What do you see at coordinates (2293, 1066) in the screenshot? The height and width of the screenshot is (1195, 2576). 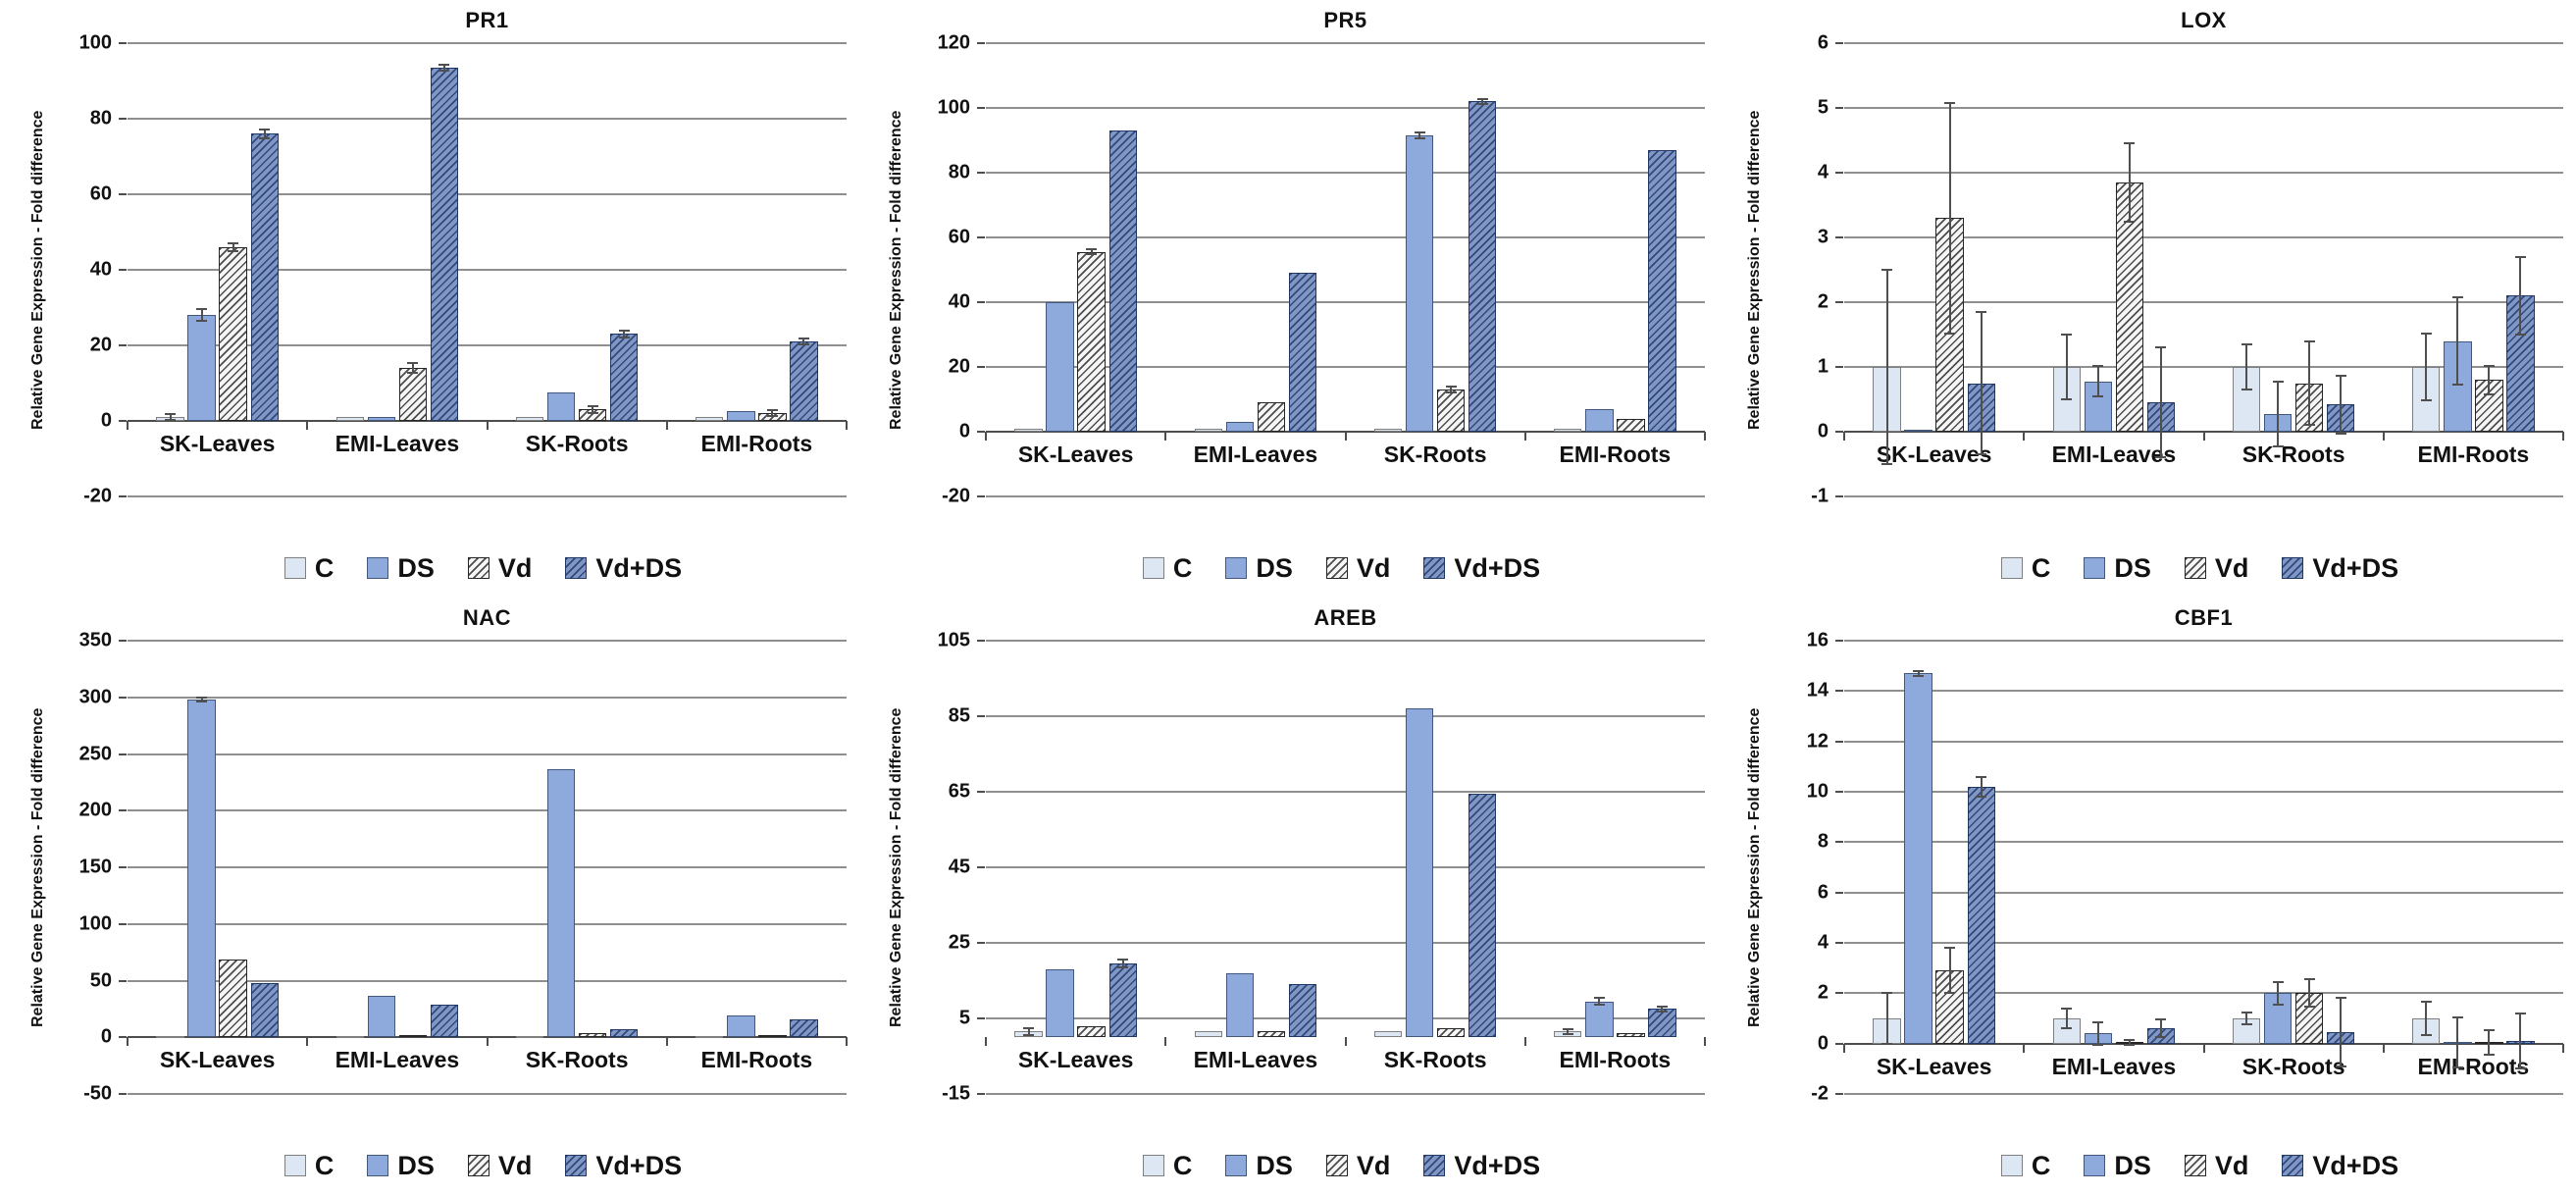 I see `x-category-label: SK-Roots` at bounding box center [2293, 1066].